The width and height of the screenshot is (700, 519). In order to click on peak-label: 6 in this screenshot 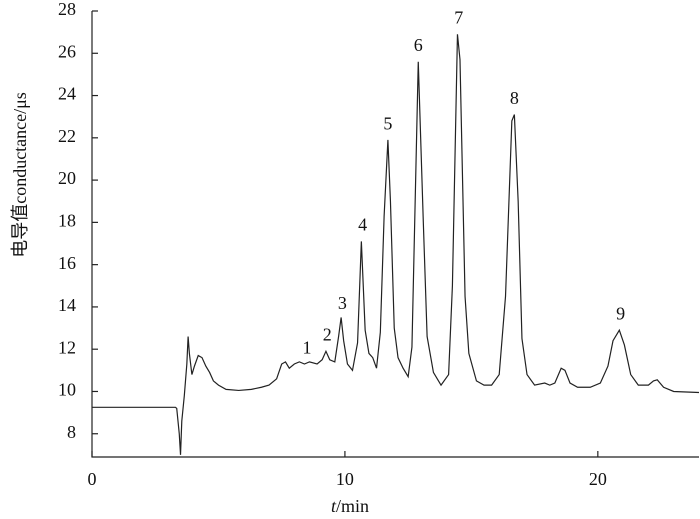, I will do `click(418, 45)`.